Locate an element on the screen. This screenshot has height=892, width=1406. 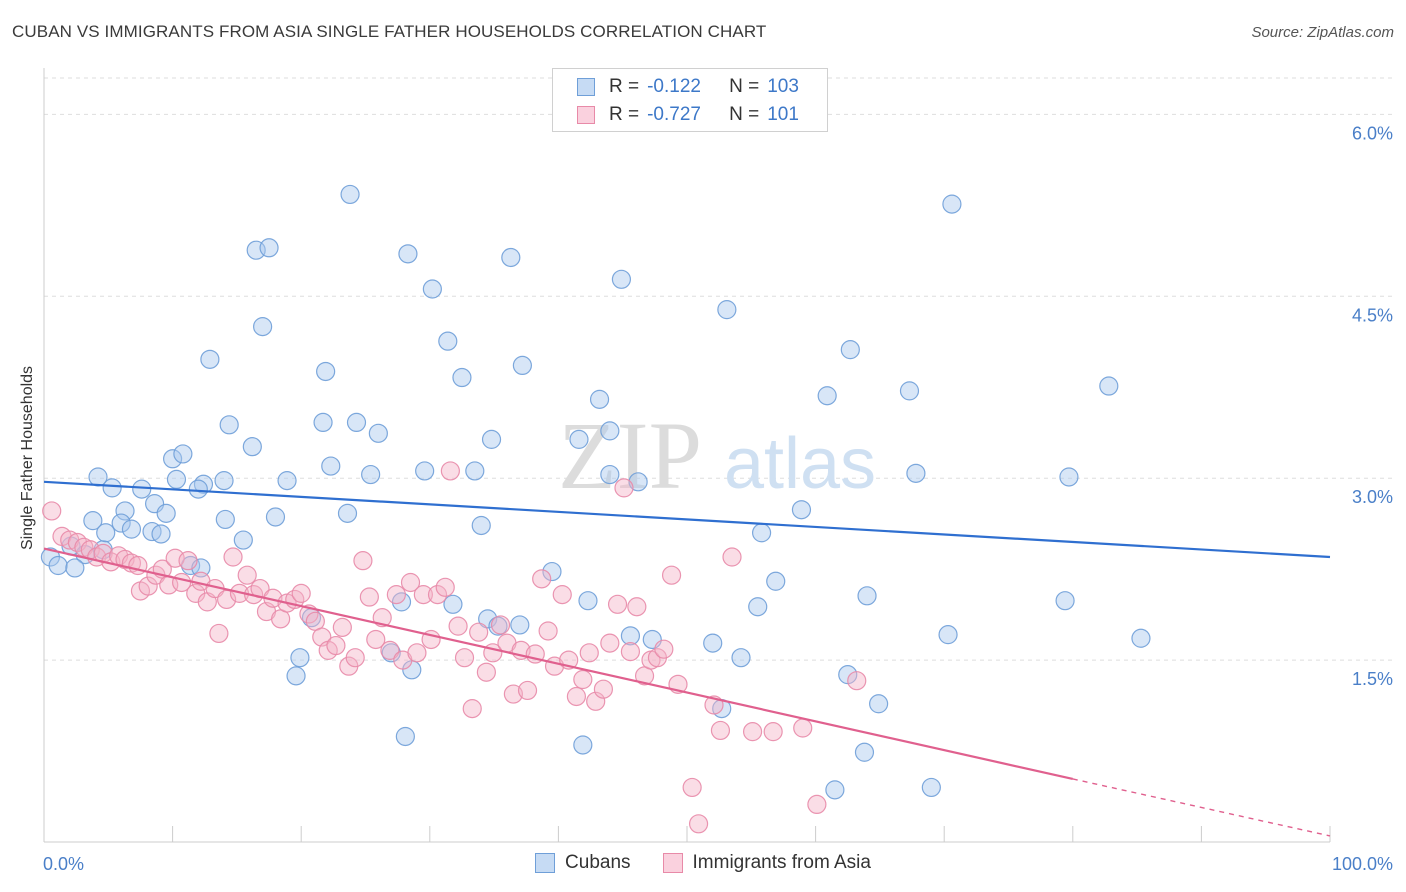
n-value: 103 is located at coordinates (783, 86).